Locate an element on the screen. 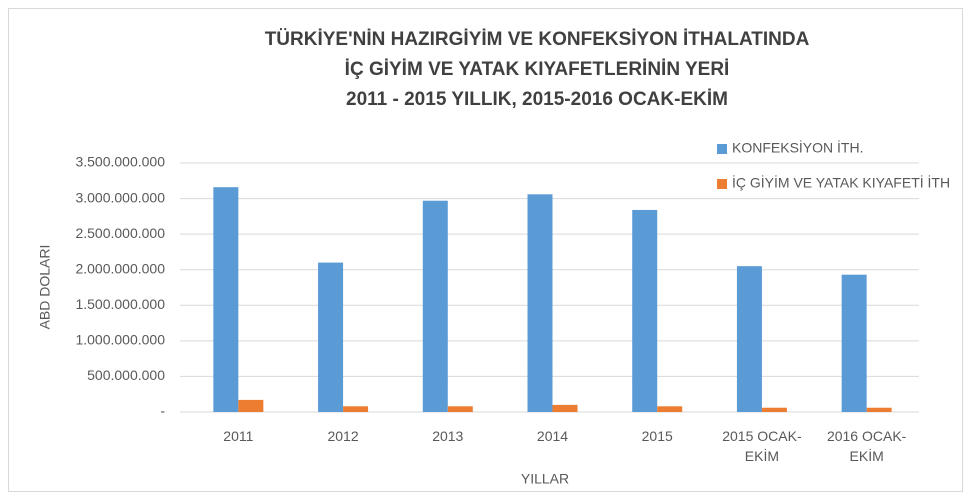 This screenshot has width=971, height=496. legend-label: İÇ GİYİM VE YATAK KIYAFETİ İTH is located at coordinates (841, 182).